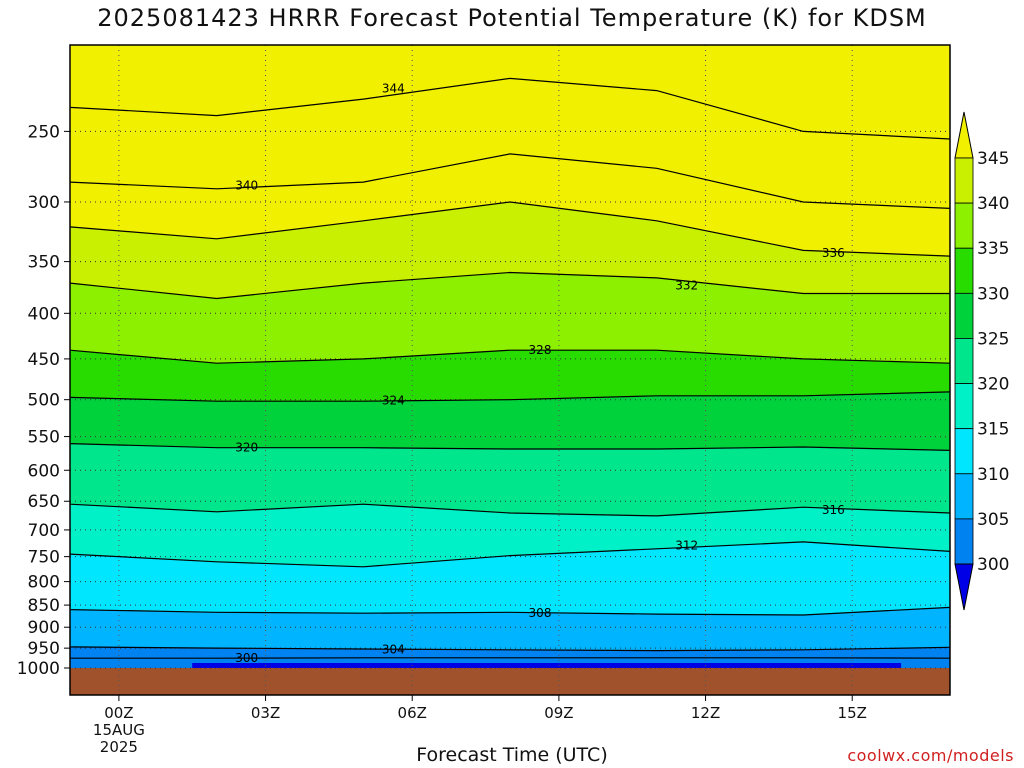 The image size is (1024, 768). What do you see at coordinates (993, 520) in the screenshot?
I see `colorbar-label: 305` at bounding box center [993, 520].